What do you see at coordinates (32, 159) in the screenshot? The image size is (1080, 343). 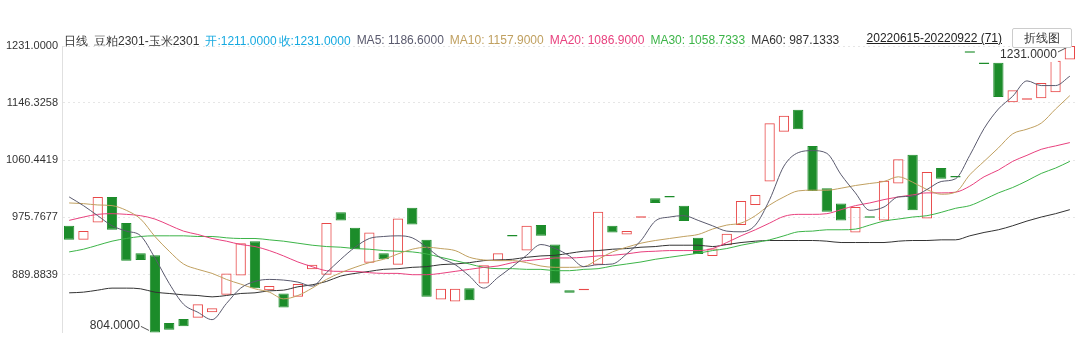 I see `y-tick-label: 1060.4419` at bounding box center [32, 159].